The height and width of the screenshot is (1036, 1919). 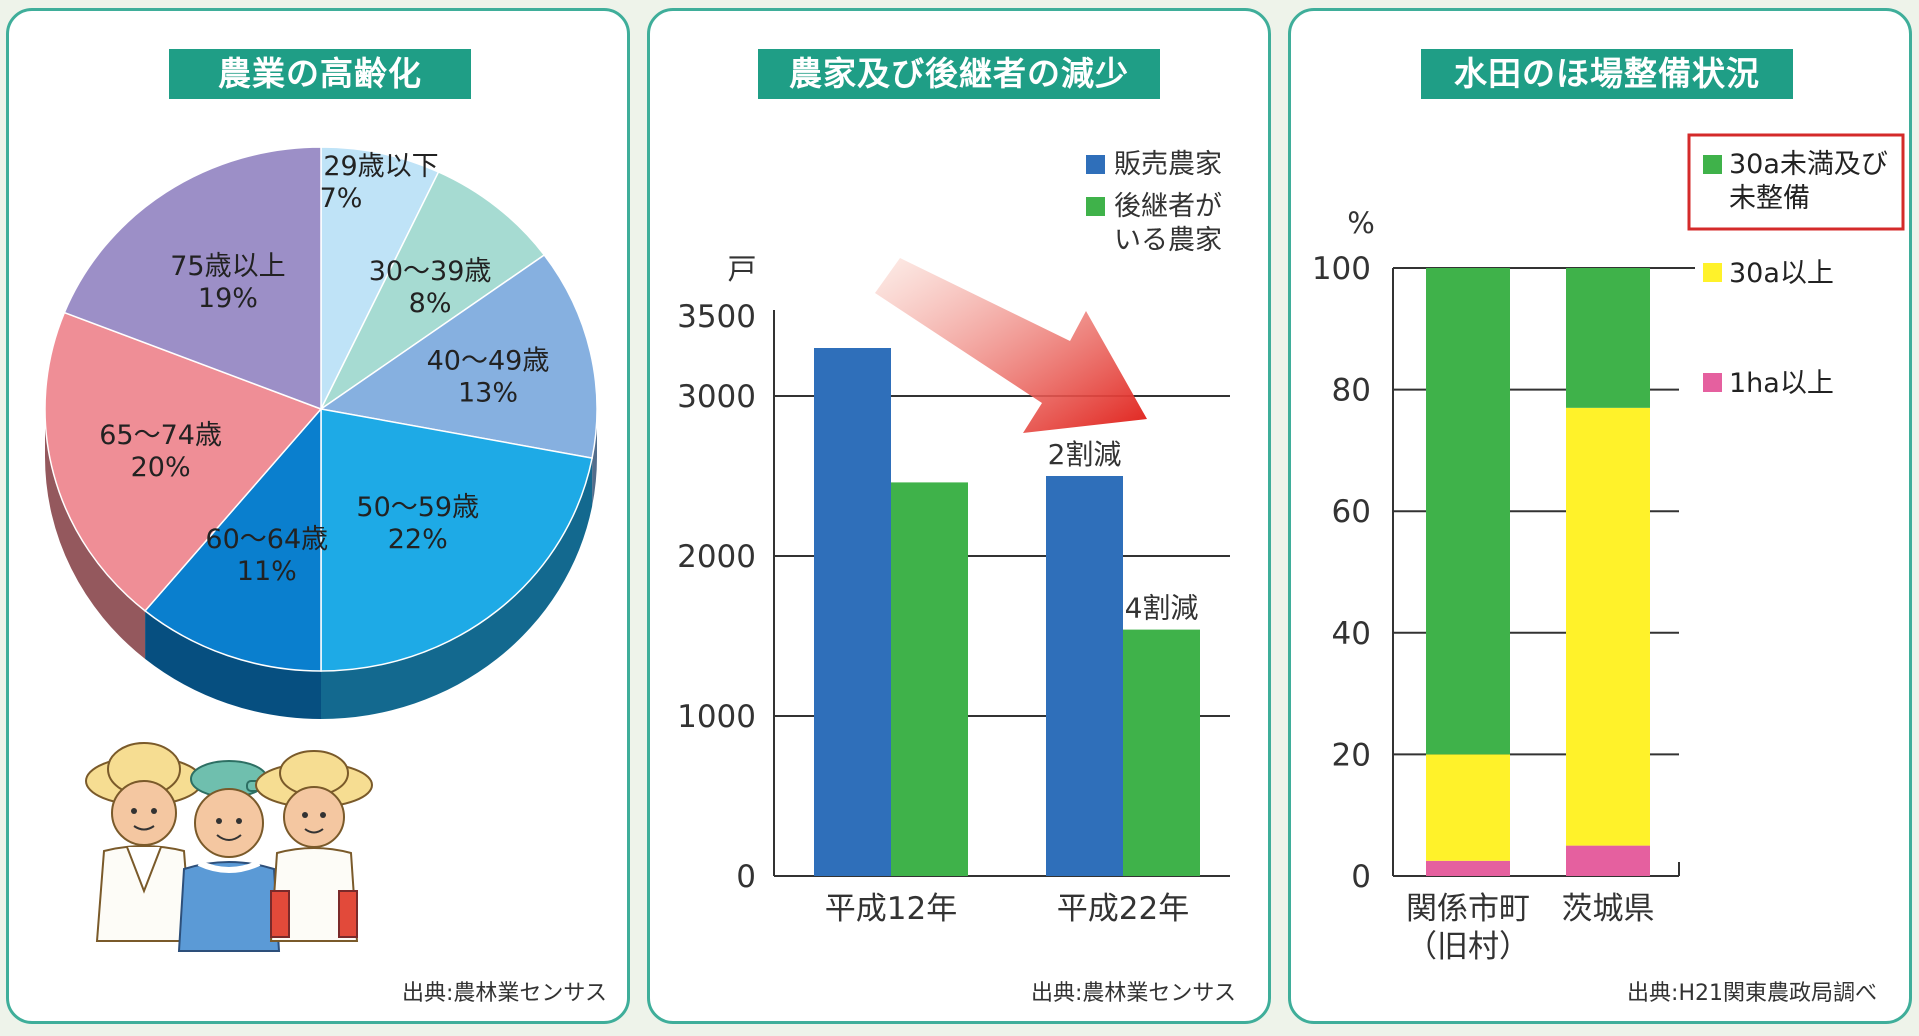 I want to click on farms-source: 出典:農林業センサス, so click(x=1133, y=993).